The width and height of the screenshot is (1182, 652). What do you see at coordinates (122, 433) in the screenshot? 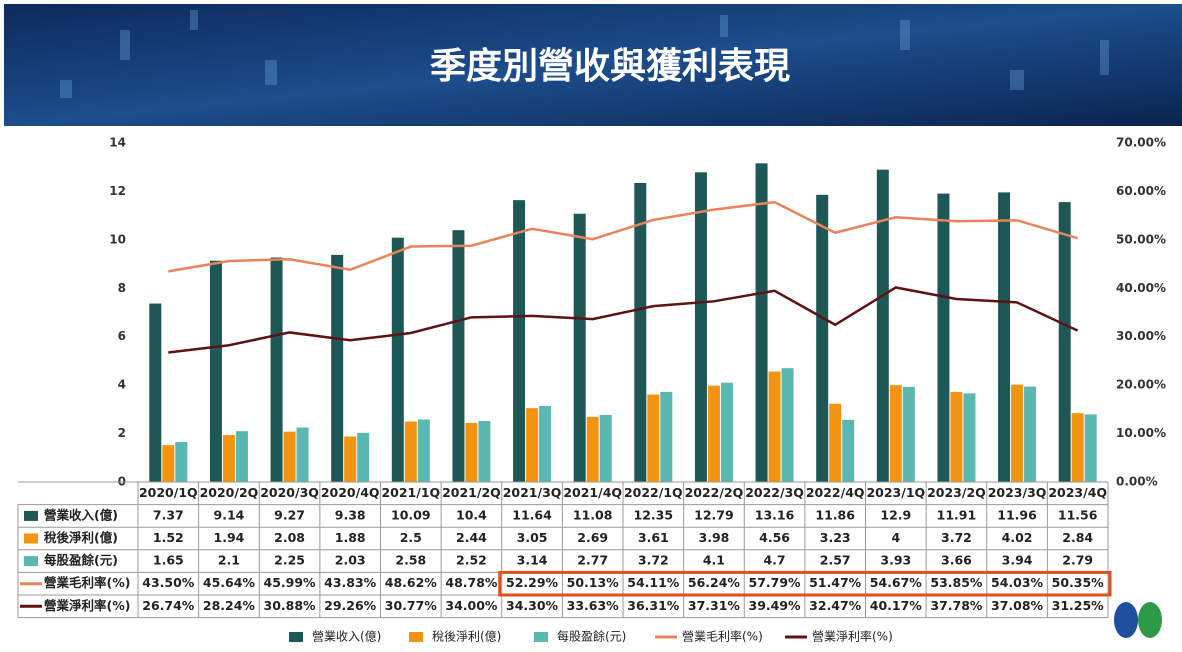
I see `y-tick-label: 2` at bounding box center [122, 433].